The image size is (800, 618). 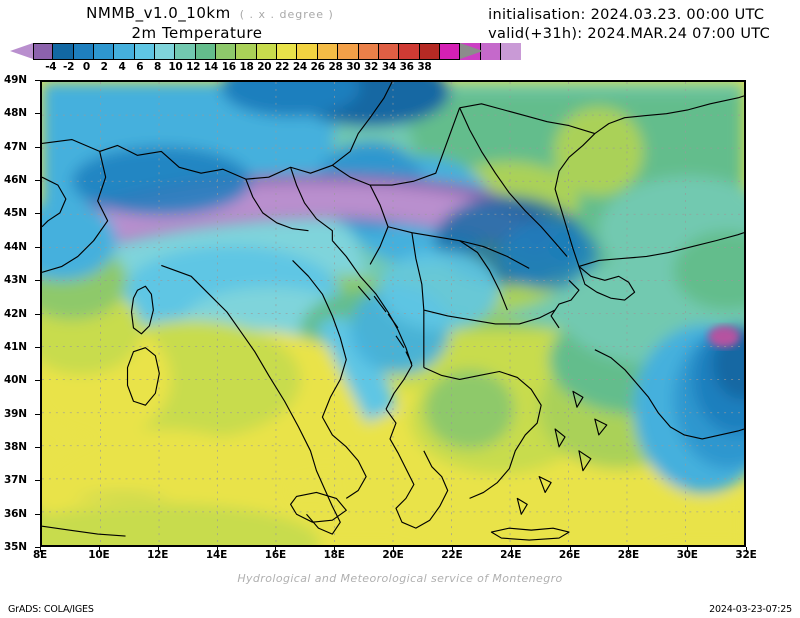 I want to click on lat-tick-41N: 41N, so click(x=15, y=346).